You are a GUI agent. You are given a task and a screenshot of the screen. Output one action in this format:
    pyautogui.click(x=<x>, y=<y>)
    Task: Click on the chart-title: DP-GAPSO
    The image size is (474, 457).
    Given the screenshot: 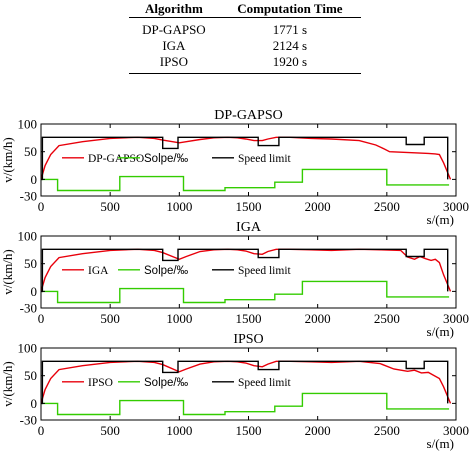 What is the action you would take?
    pyautogui.click(x=248, y=115)
    